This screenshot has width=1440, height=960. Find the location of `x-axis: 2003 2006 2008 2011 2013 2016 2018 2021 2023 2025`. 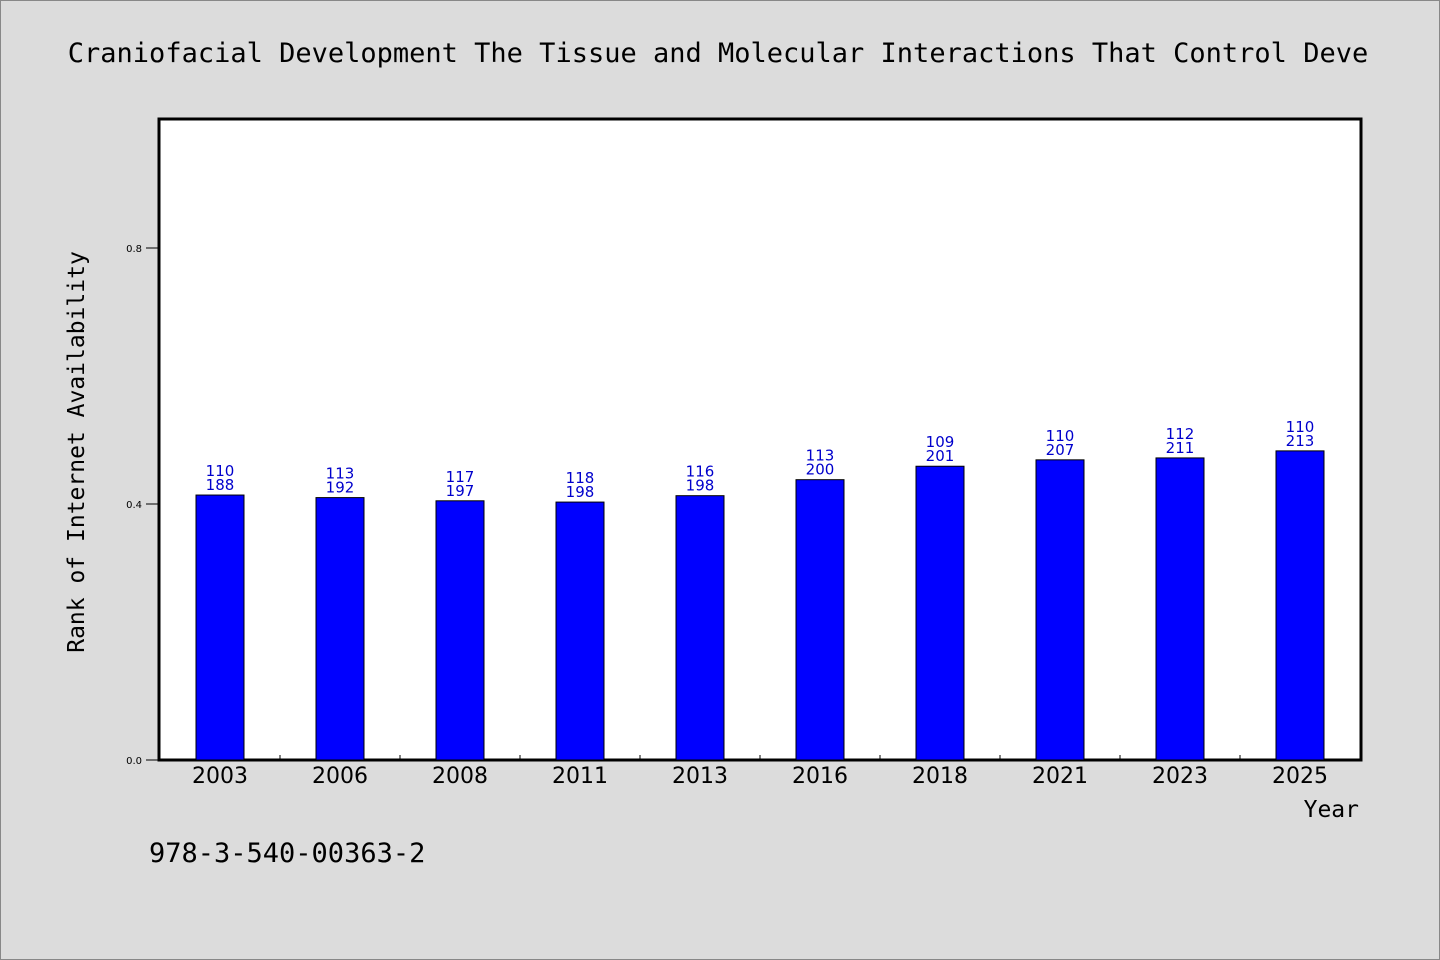

x-axis: 2003 2006 2008 2011 2013 2016 2018 2021 2023 2025 is located at coordinates (760, 772).